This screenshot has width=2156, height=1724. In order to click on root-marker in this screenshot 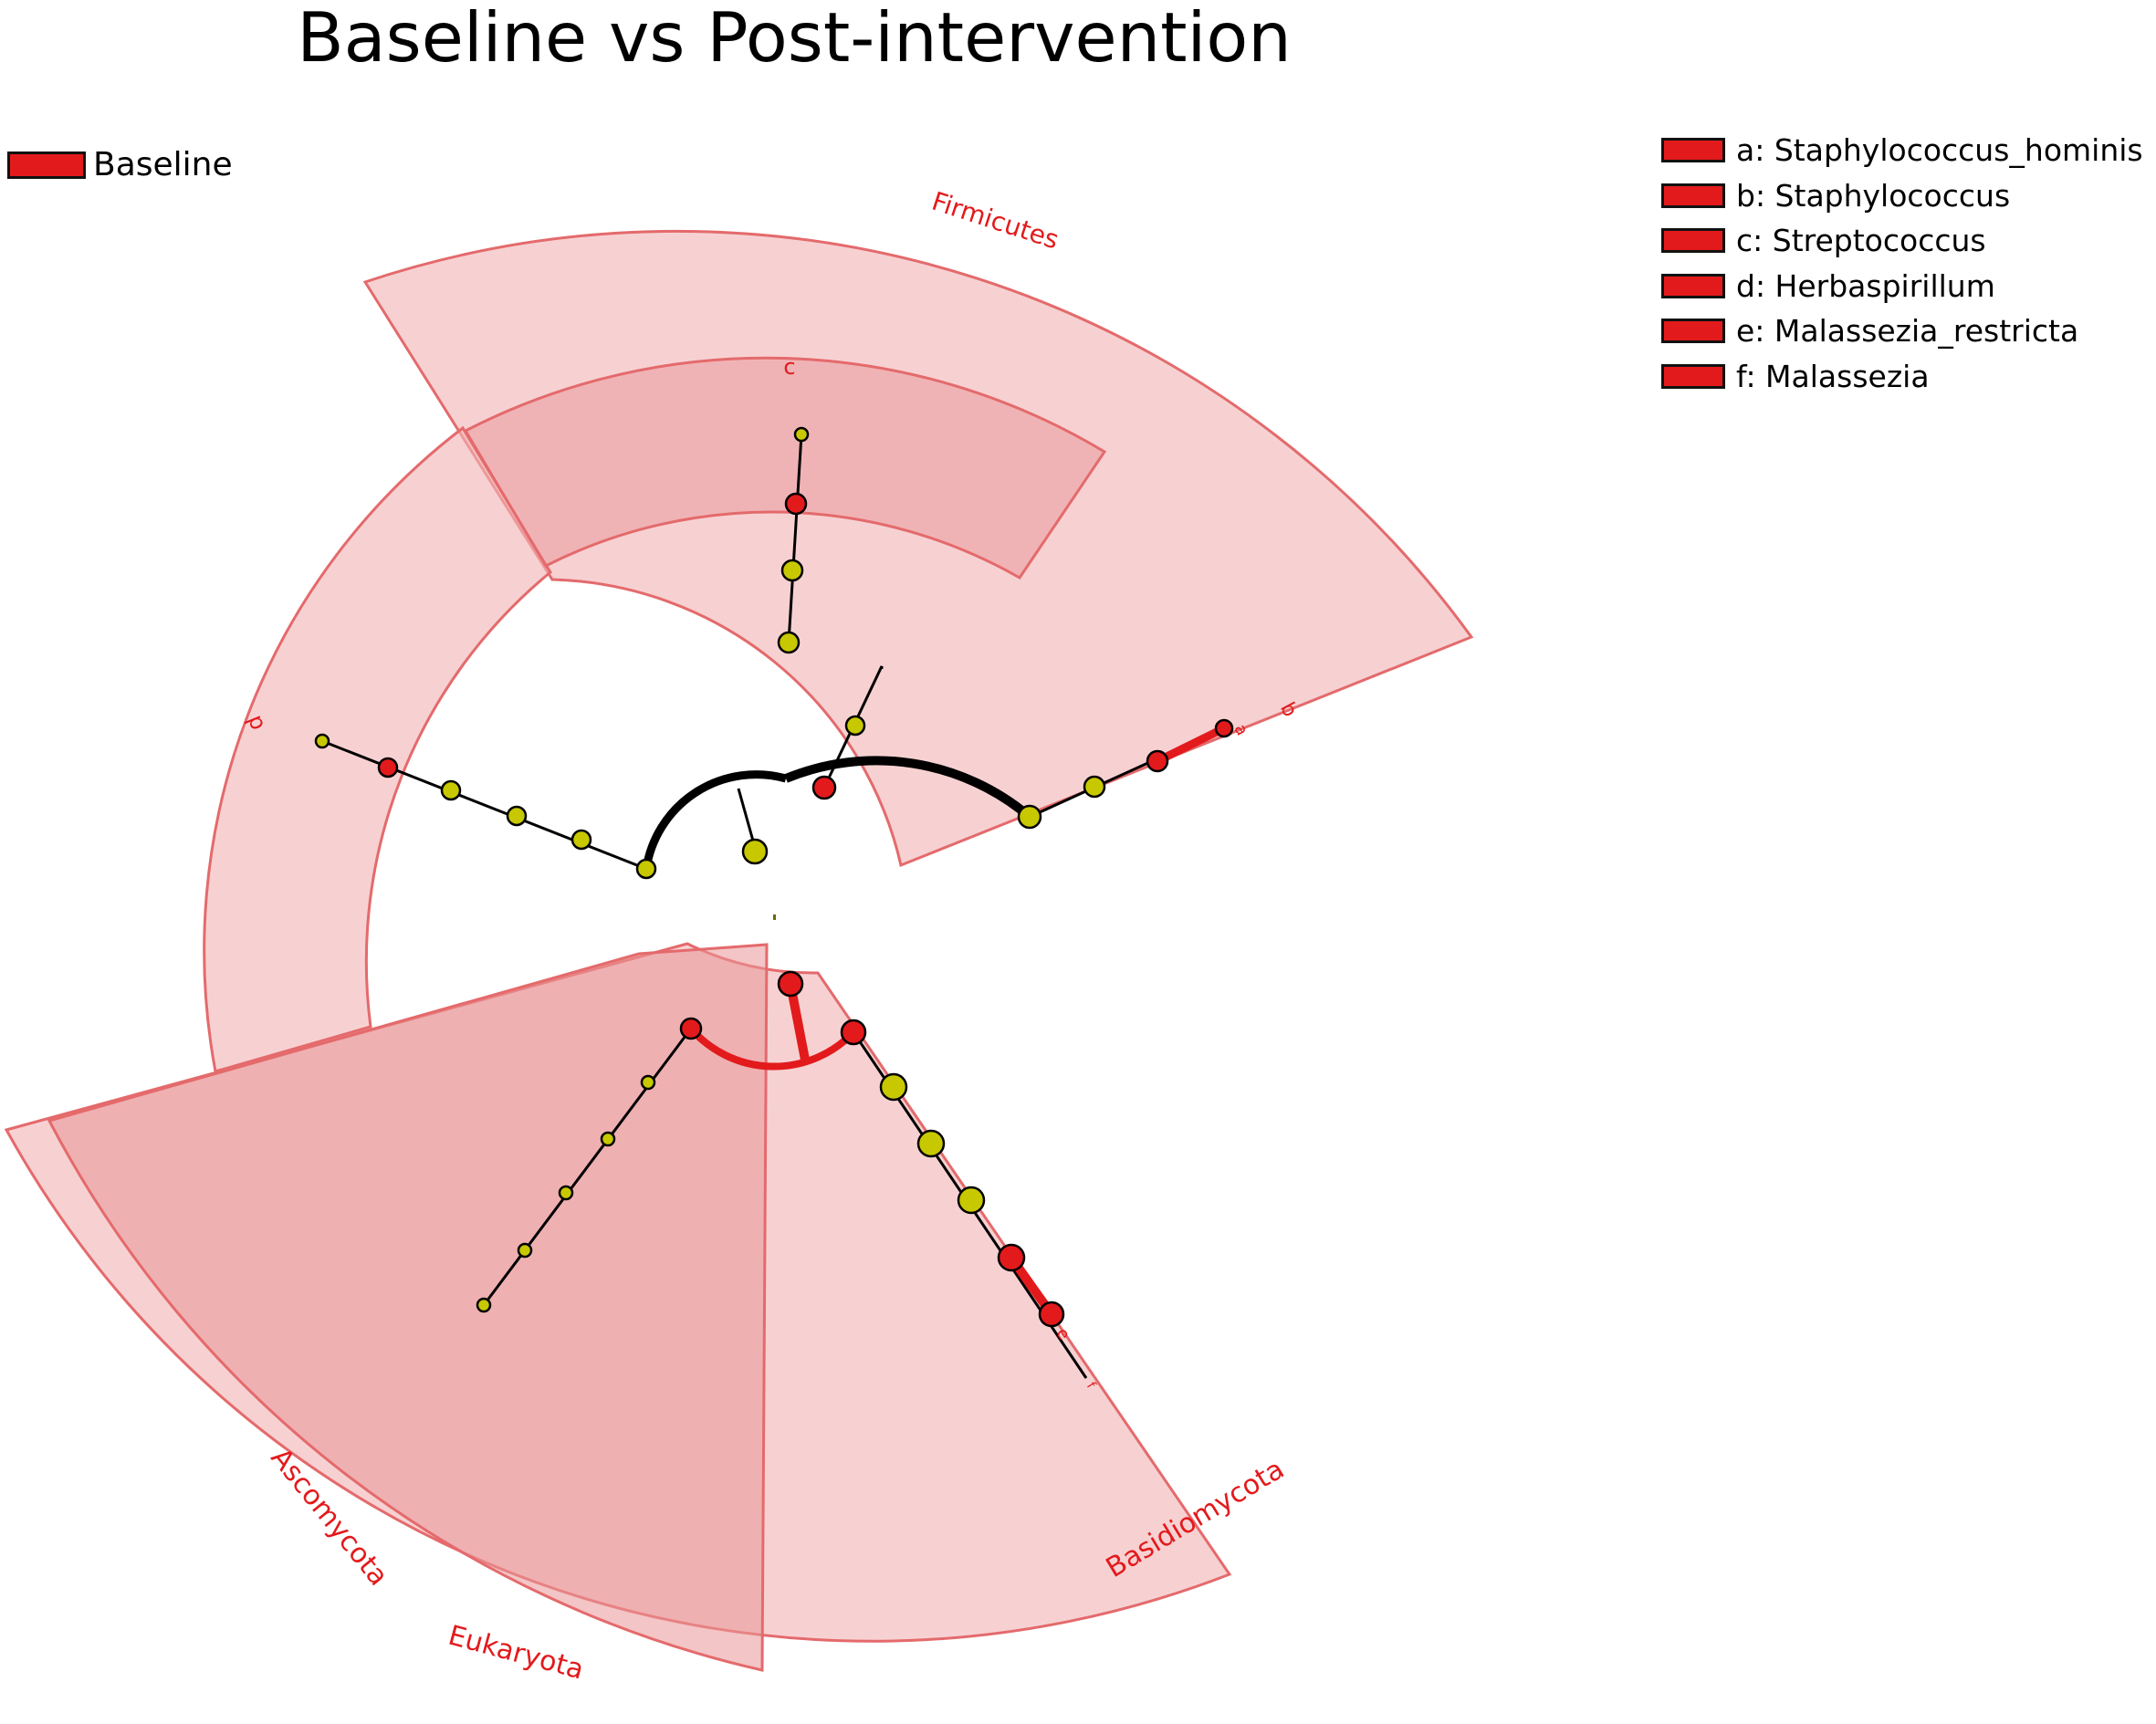, I will do `click(774, 917)`.